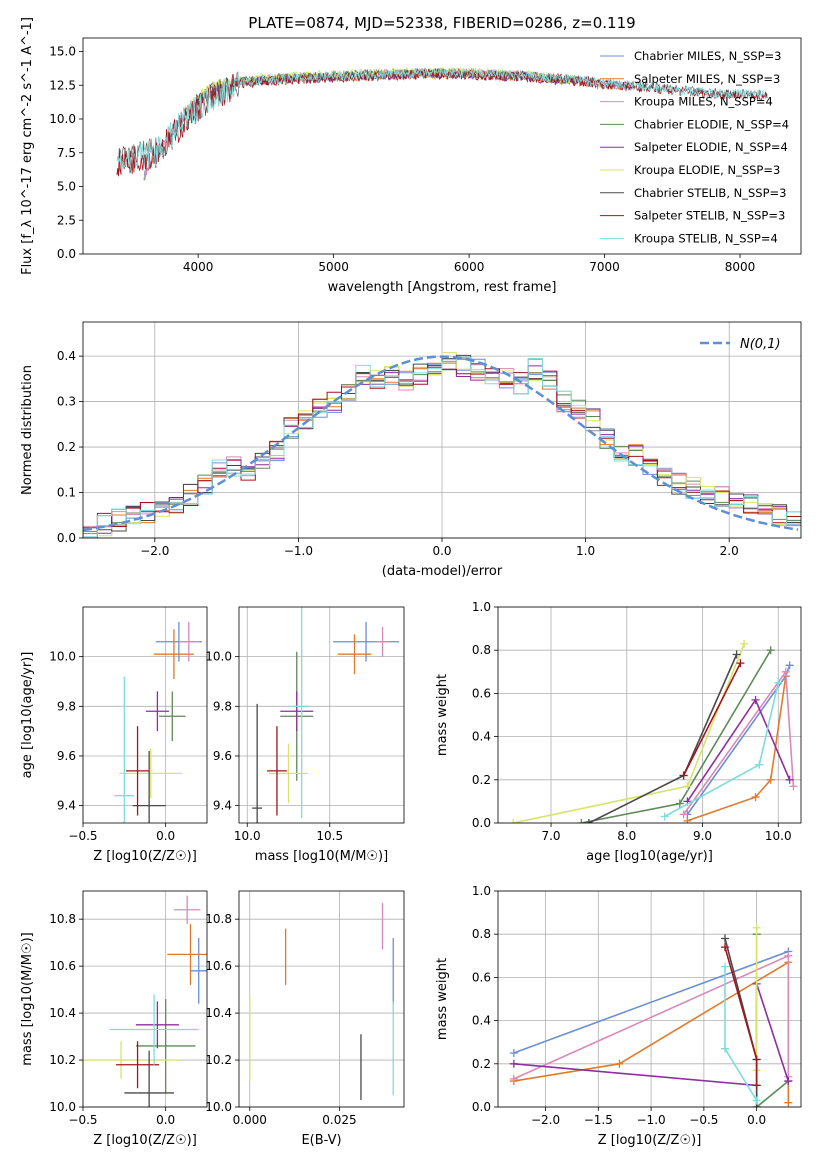 Image resolution: width=819 pixels, height=1170 pixels. I want to click on x-tick-label: 9.0, so click(702, 836).